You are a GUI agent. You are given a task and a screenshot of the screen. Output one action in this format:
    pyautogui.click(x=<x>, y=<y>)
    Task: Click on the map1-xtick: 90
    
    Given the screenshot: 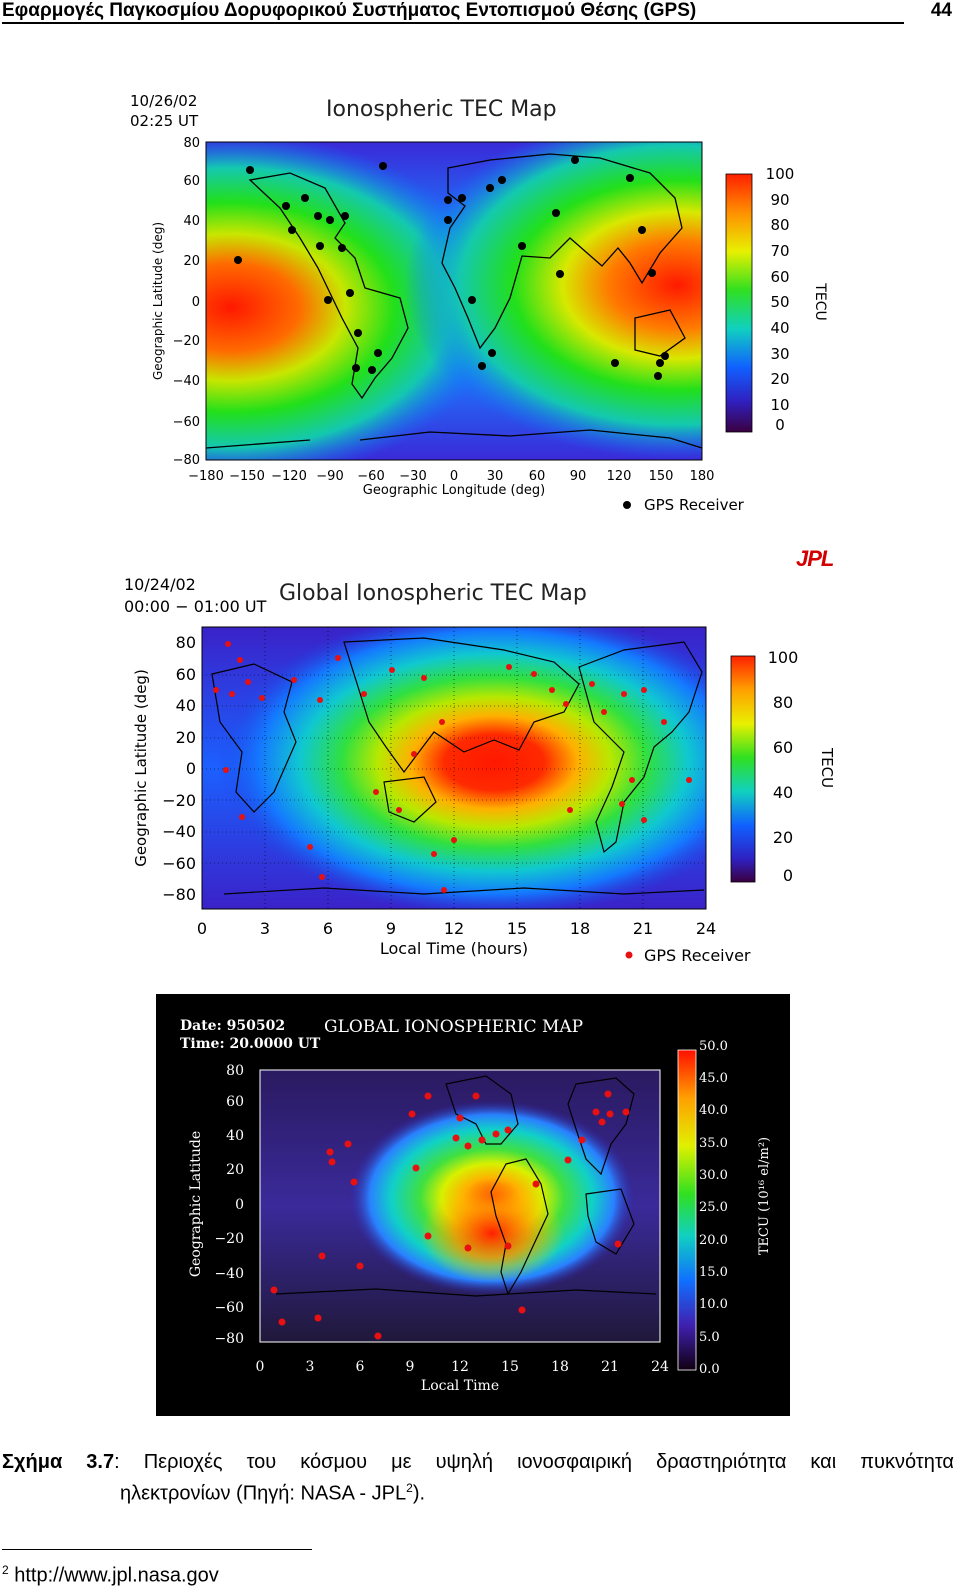 What is the action you would take?
    pyautogui.click(x=578, y=476)
    